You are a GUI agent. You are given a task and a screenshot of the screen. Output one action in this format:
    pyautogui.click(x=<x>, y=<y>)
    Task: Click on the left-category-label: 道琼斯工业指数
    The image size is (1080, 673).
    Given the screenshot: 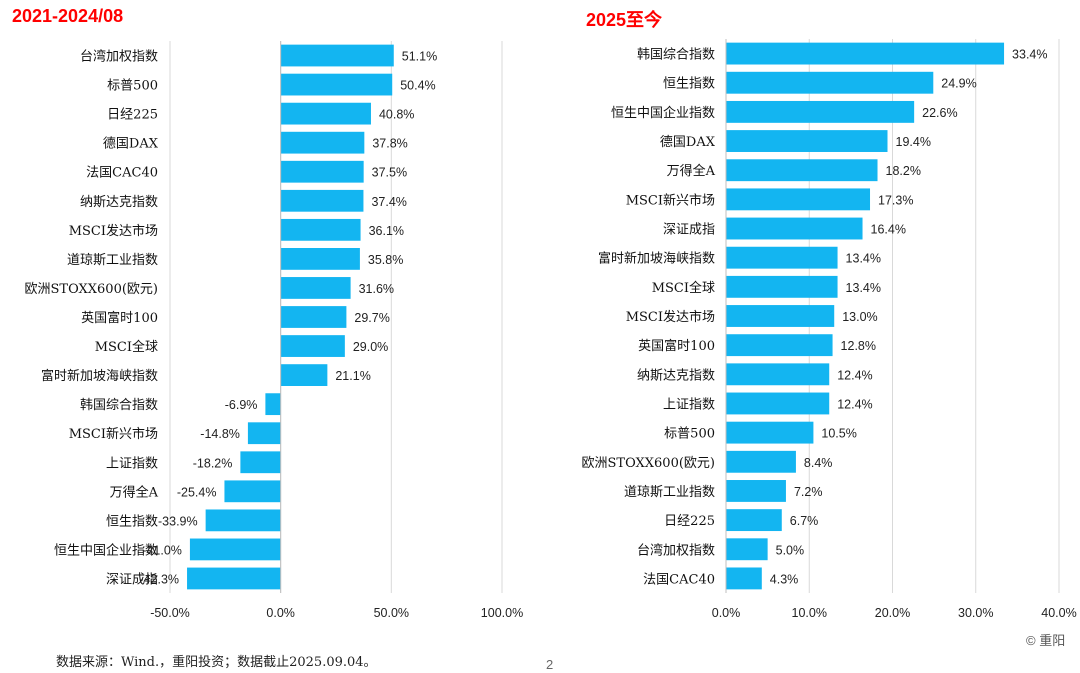 What is the action you would take?
    pyautogui.click(x=112, y=260)
    